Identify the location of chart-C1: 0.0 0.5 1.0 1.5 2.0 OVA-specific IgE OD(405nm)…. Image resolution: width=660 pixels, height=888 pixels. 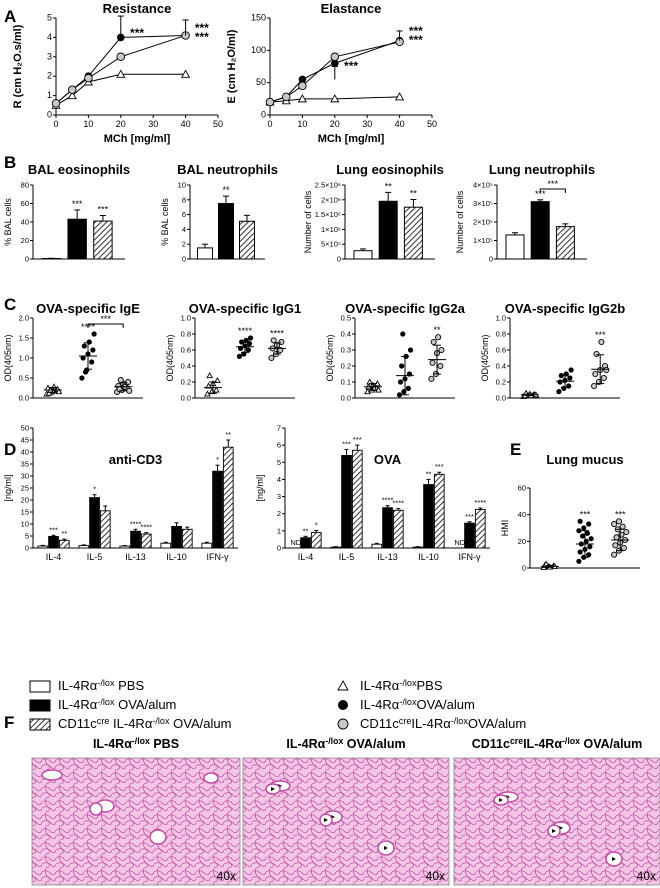
(73, 352).